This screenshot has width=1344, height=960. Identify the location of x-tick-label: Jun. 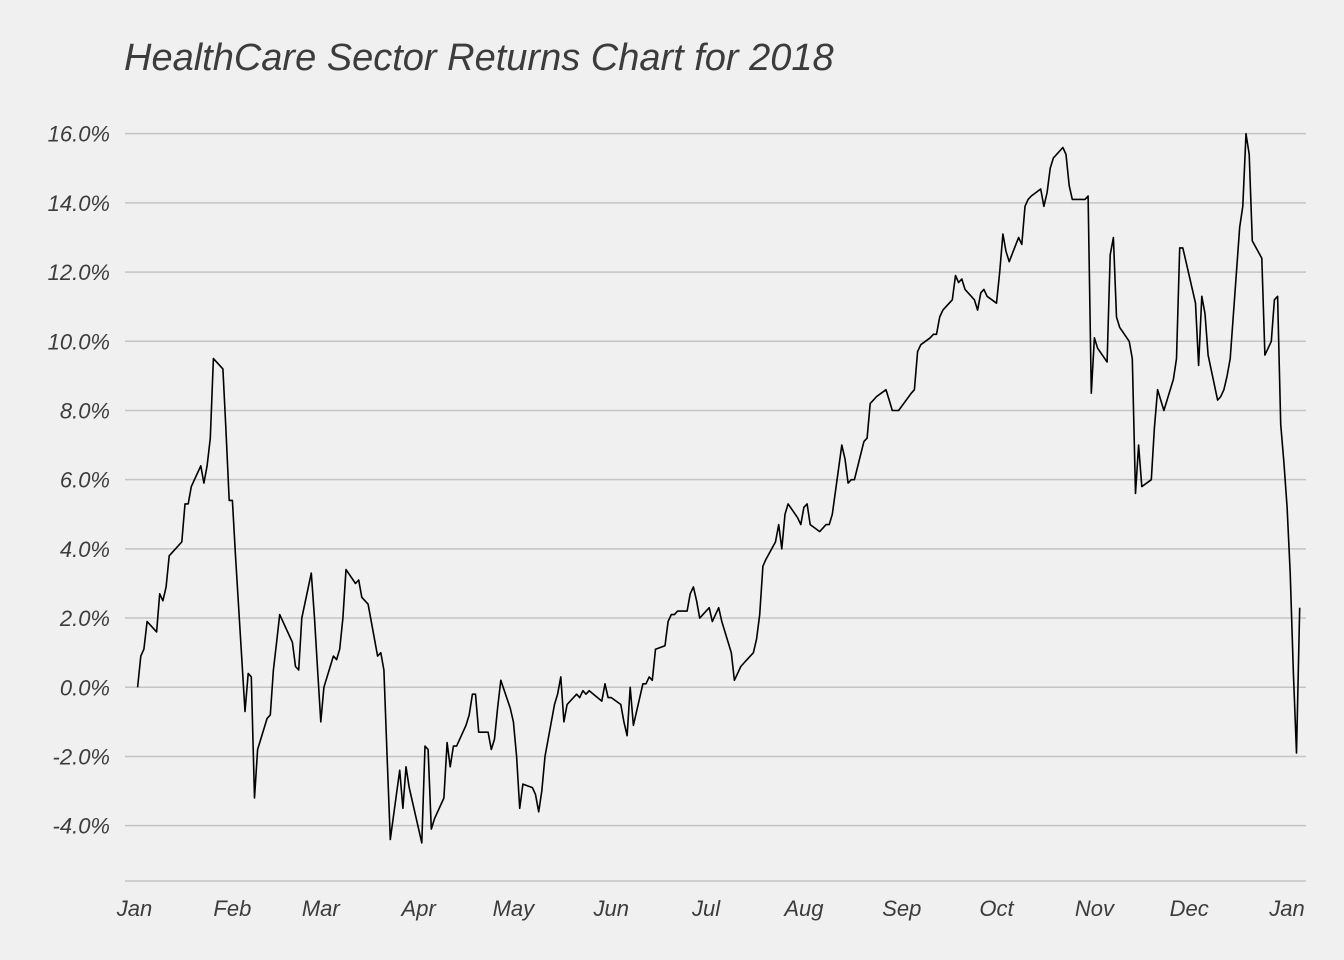
(611, 908).